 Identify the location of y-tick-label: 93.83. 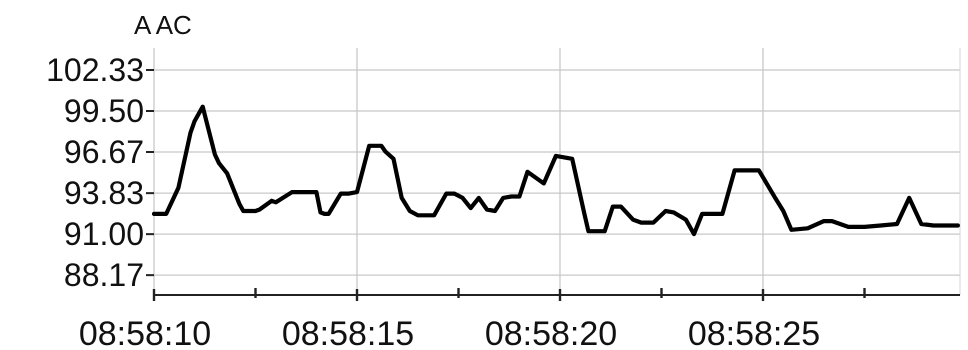
(104, 193).